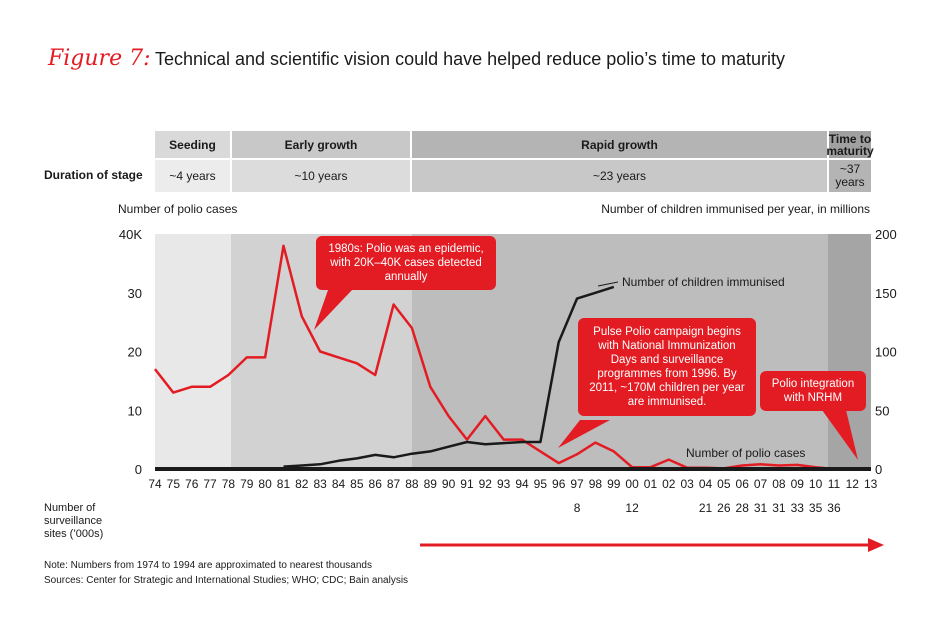 The height and width of the screenshot is (631, 950). I want to click on x-tick-label: 80, so click(265, 484).